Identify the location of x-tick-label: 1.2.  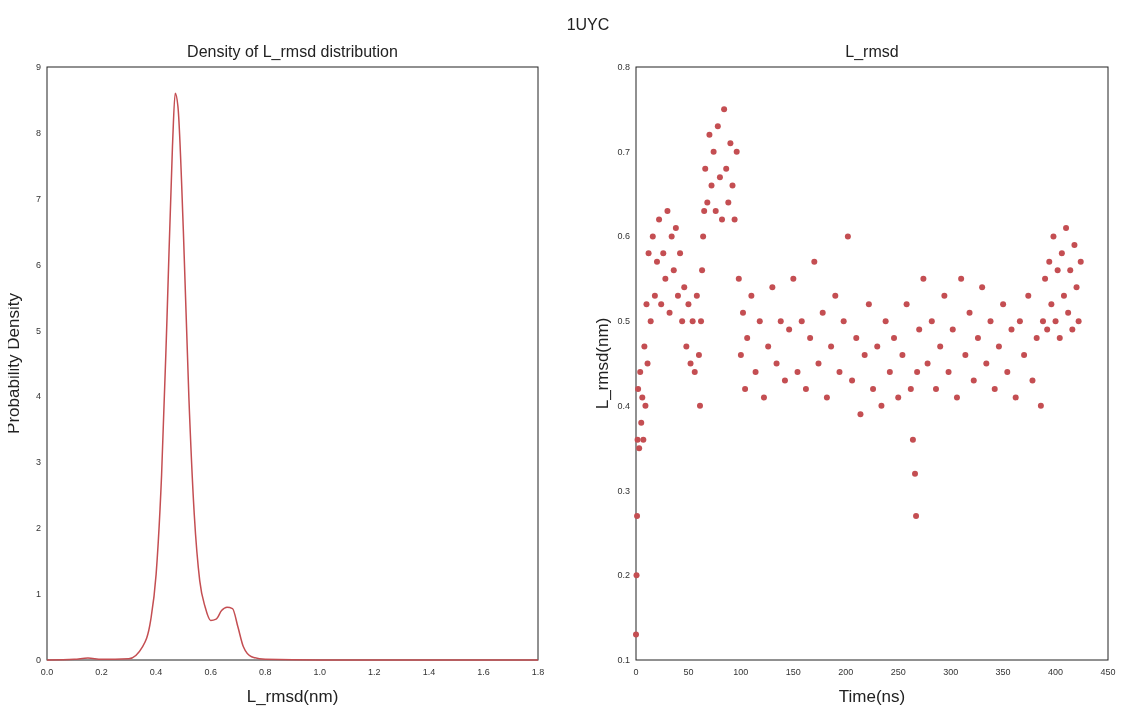
(374, 672).